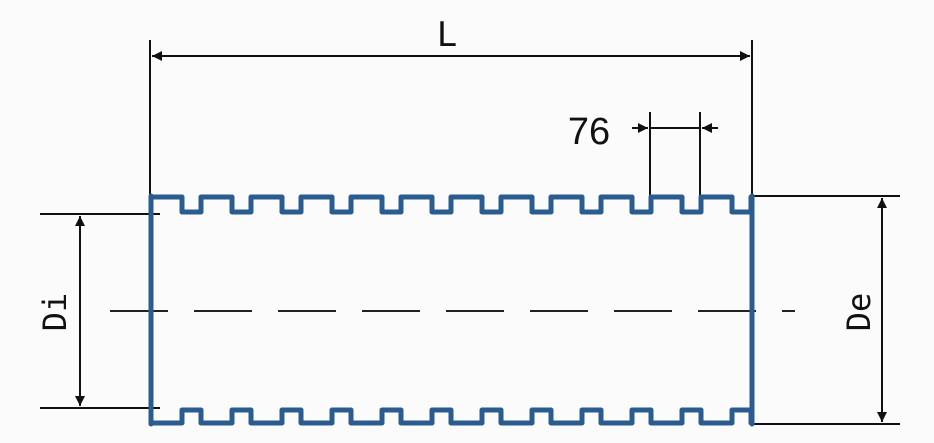 The width and height of the screenshot is (934, 443). I want to click on pipe-bottom-corrugated-wall, so click(451, 416).